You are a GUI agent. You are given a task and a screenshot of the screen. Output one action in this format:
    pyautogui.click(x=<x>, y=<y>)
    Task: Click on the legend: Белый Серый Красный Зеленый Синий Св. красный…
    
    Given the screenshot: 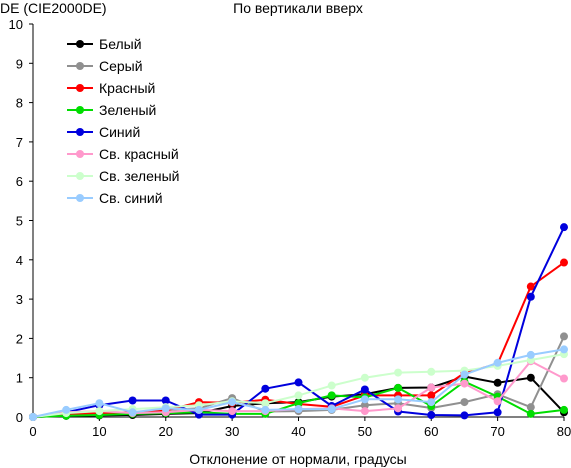 What is the action you would take?
    pyautogui.click(x=123, y=121)
    